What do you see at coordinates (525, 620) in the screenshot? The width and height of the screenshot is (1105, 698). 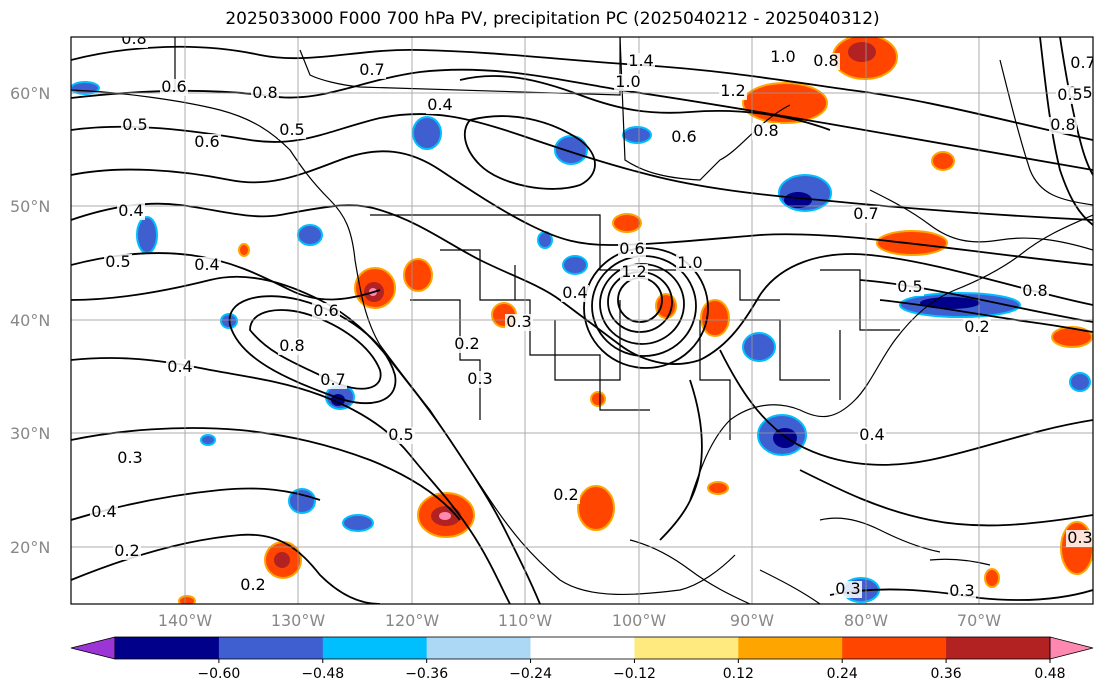 I see `lon-label: 110°W` at bounding box center [525, 620].